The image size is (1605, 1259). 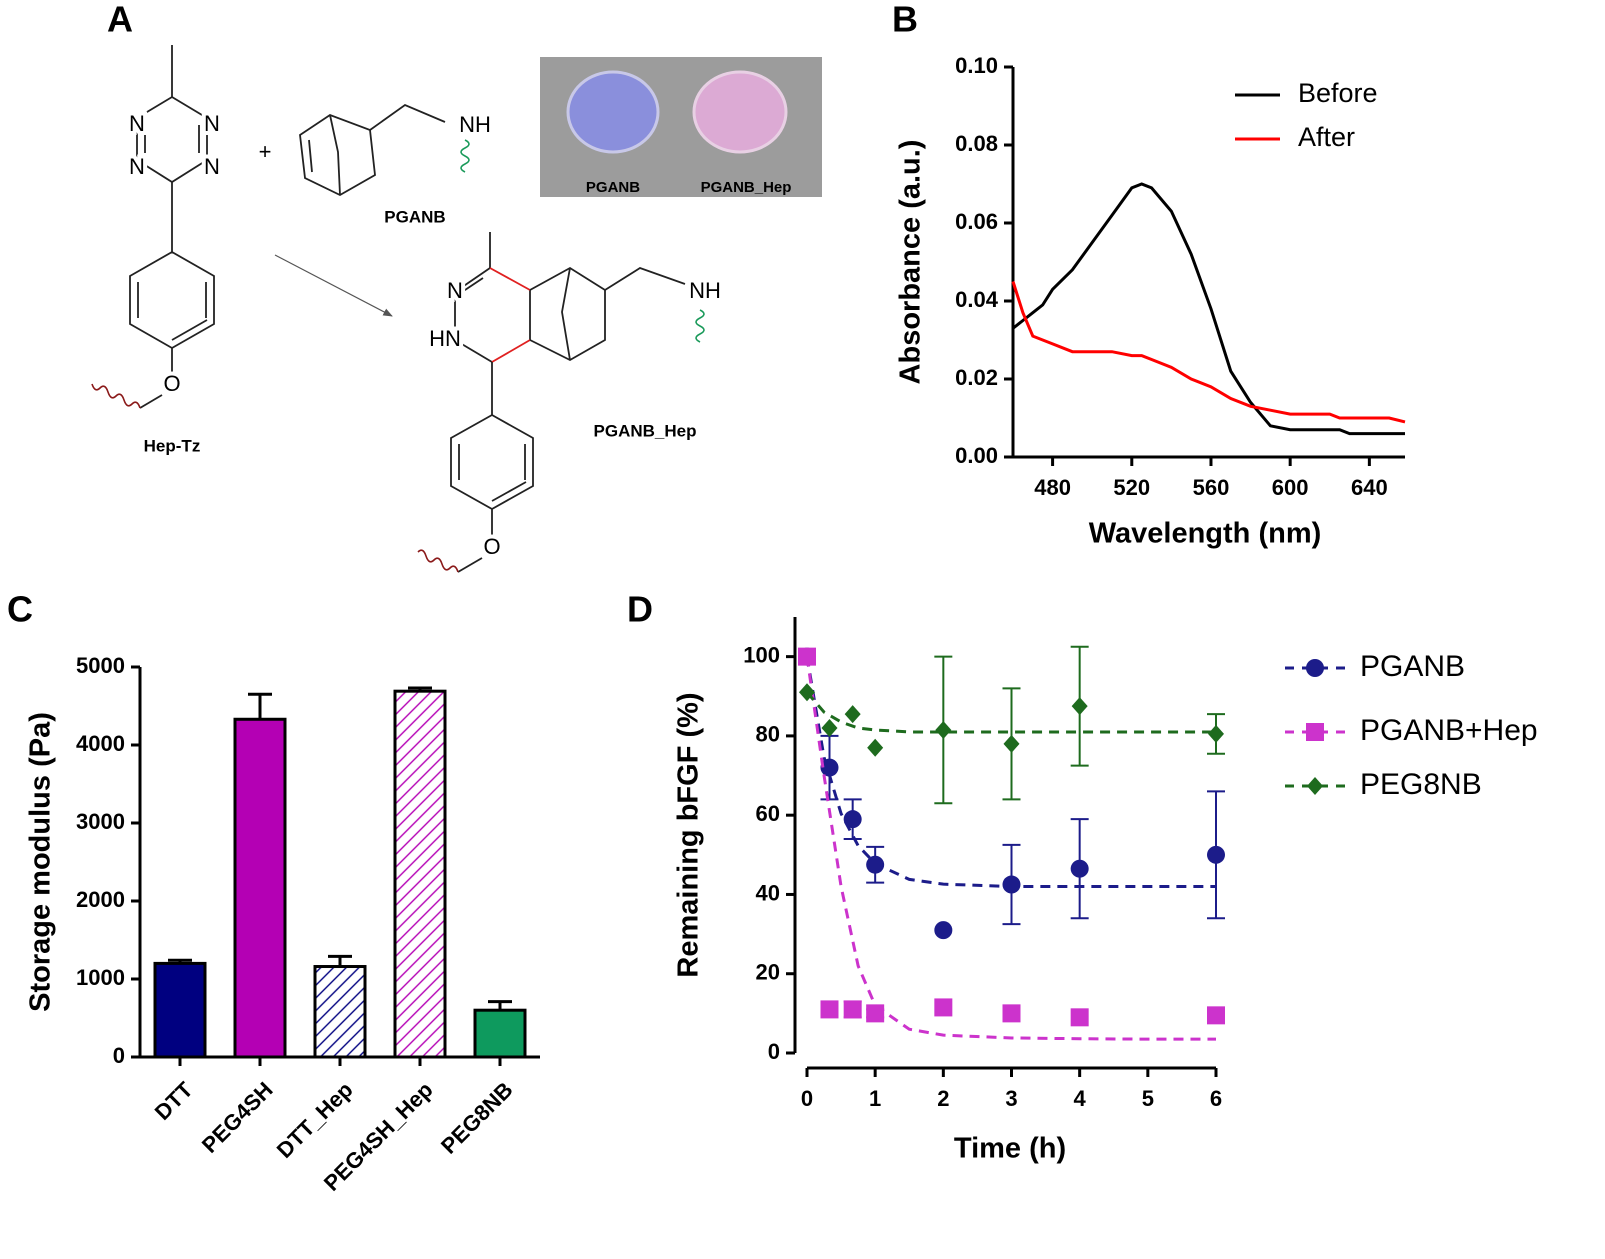 I want to click on x-tick-label: 3, so click(x=1011, y=1098).